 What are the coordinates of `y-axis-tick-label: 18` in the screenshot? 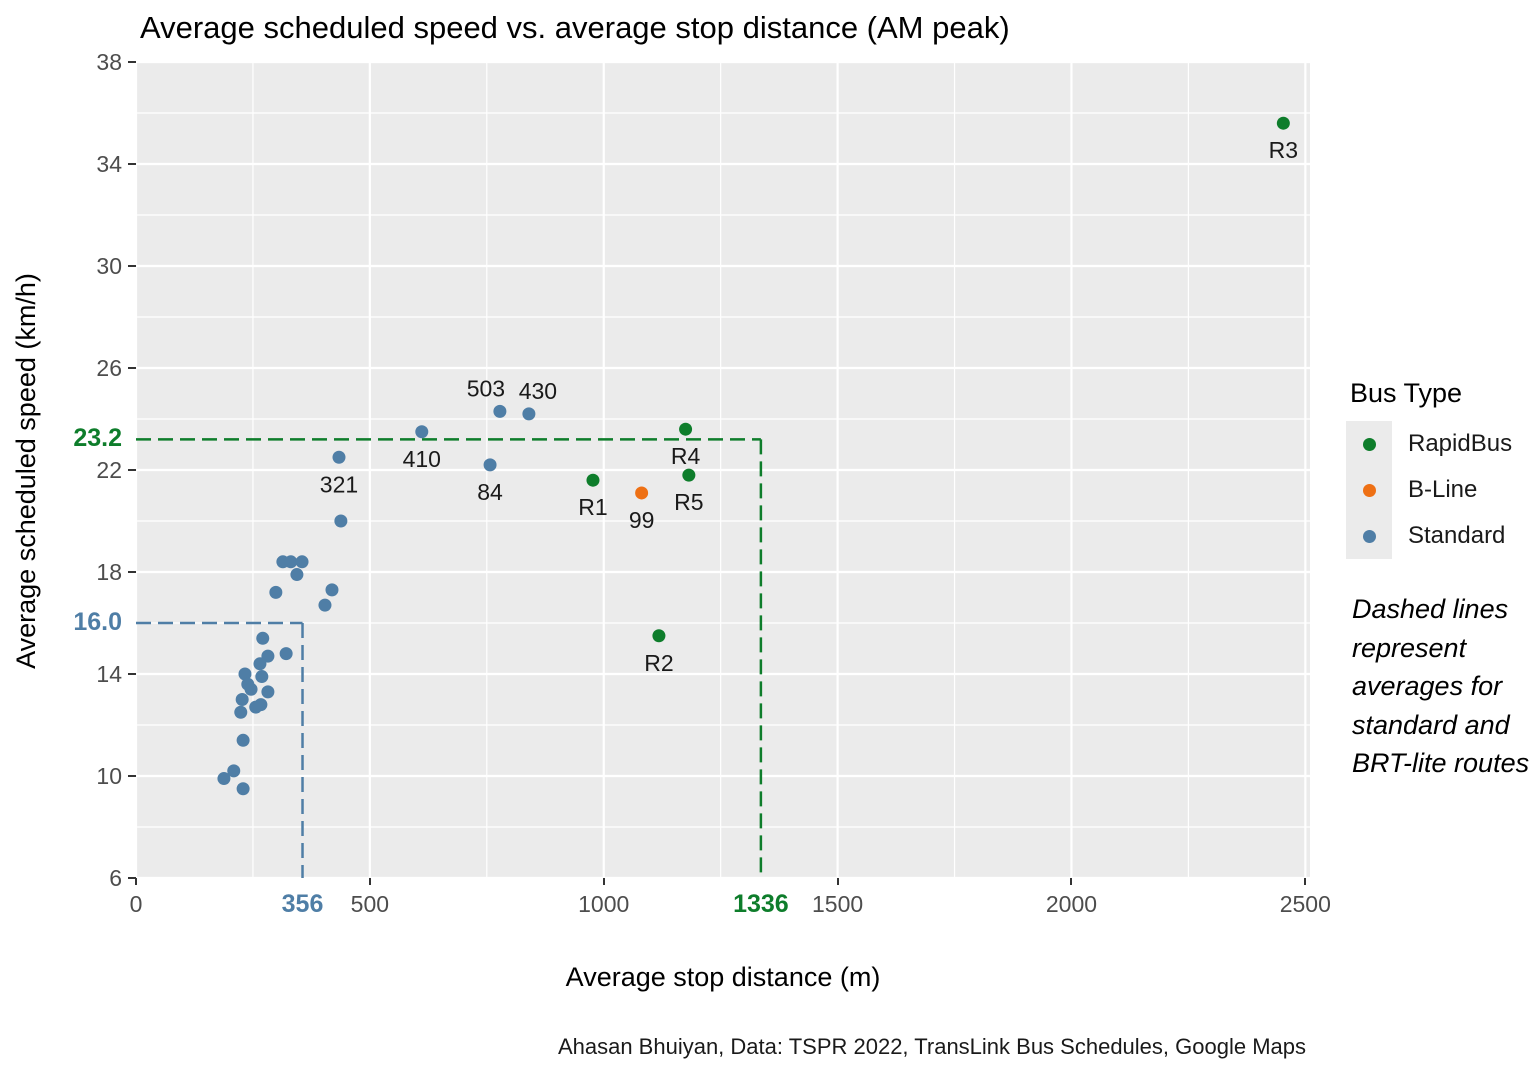 It's located at (109, 572).